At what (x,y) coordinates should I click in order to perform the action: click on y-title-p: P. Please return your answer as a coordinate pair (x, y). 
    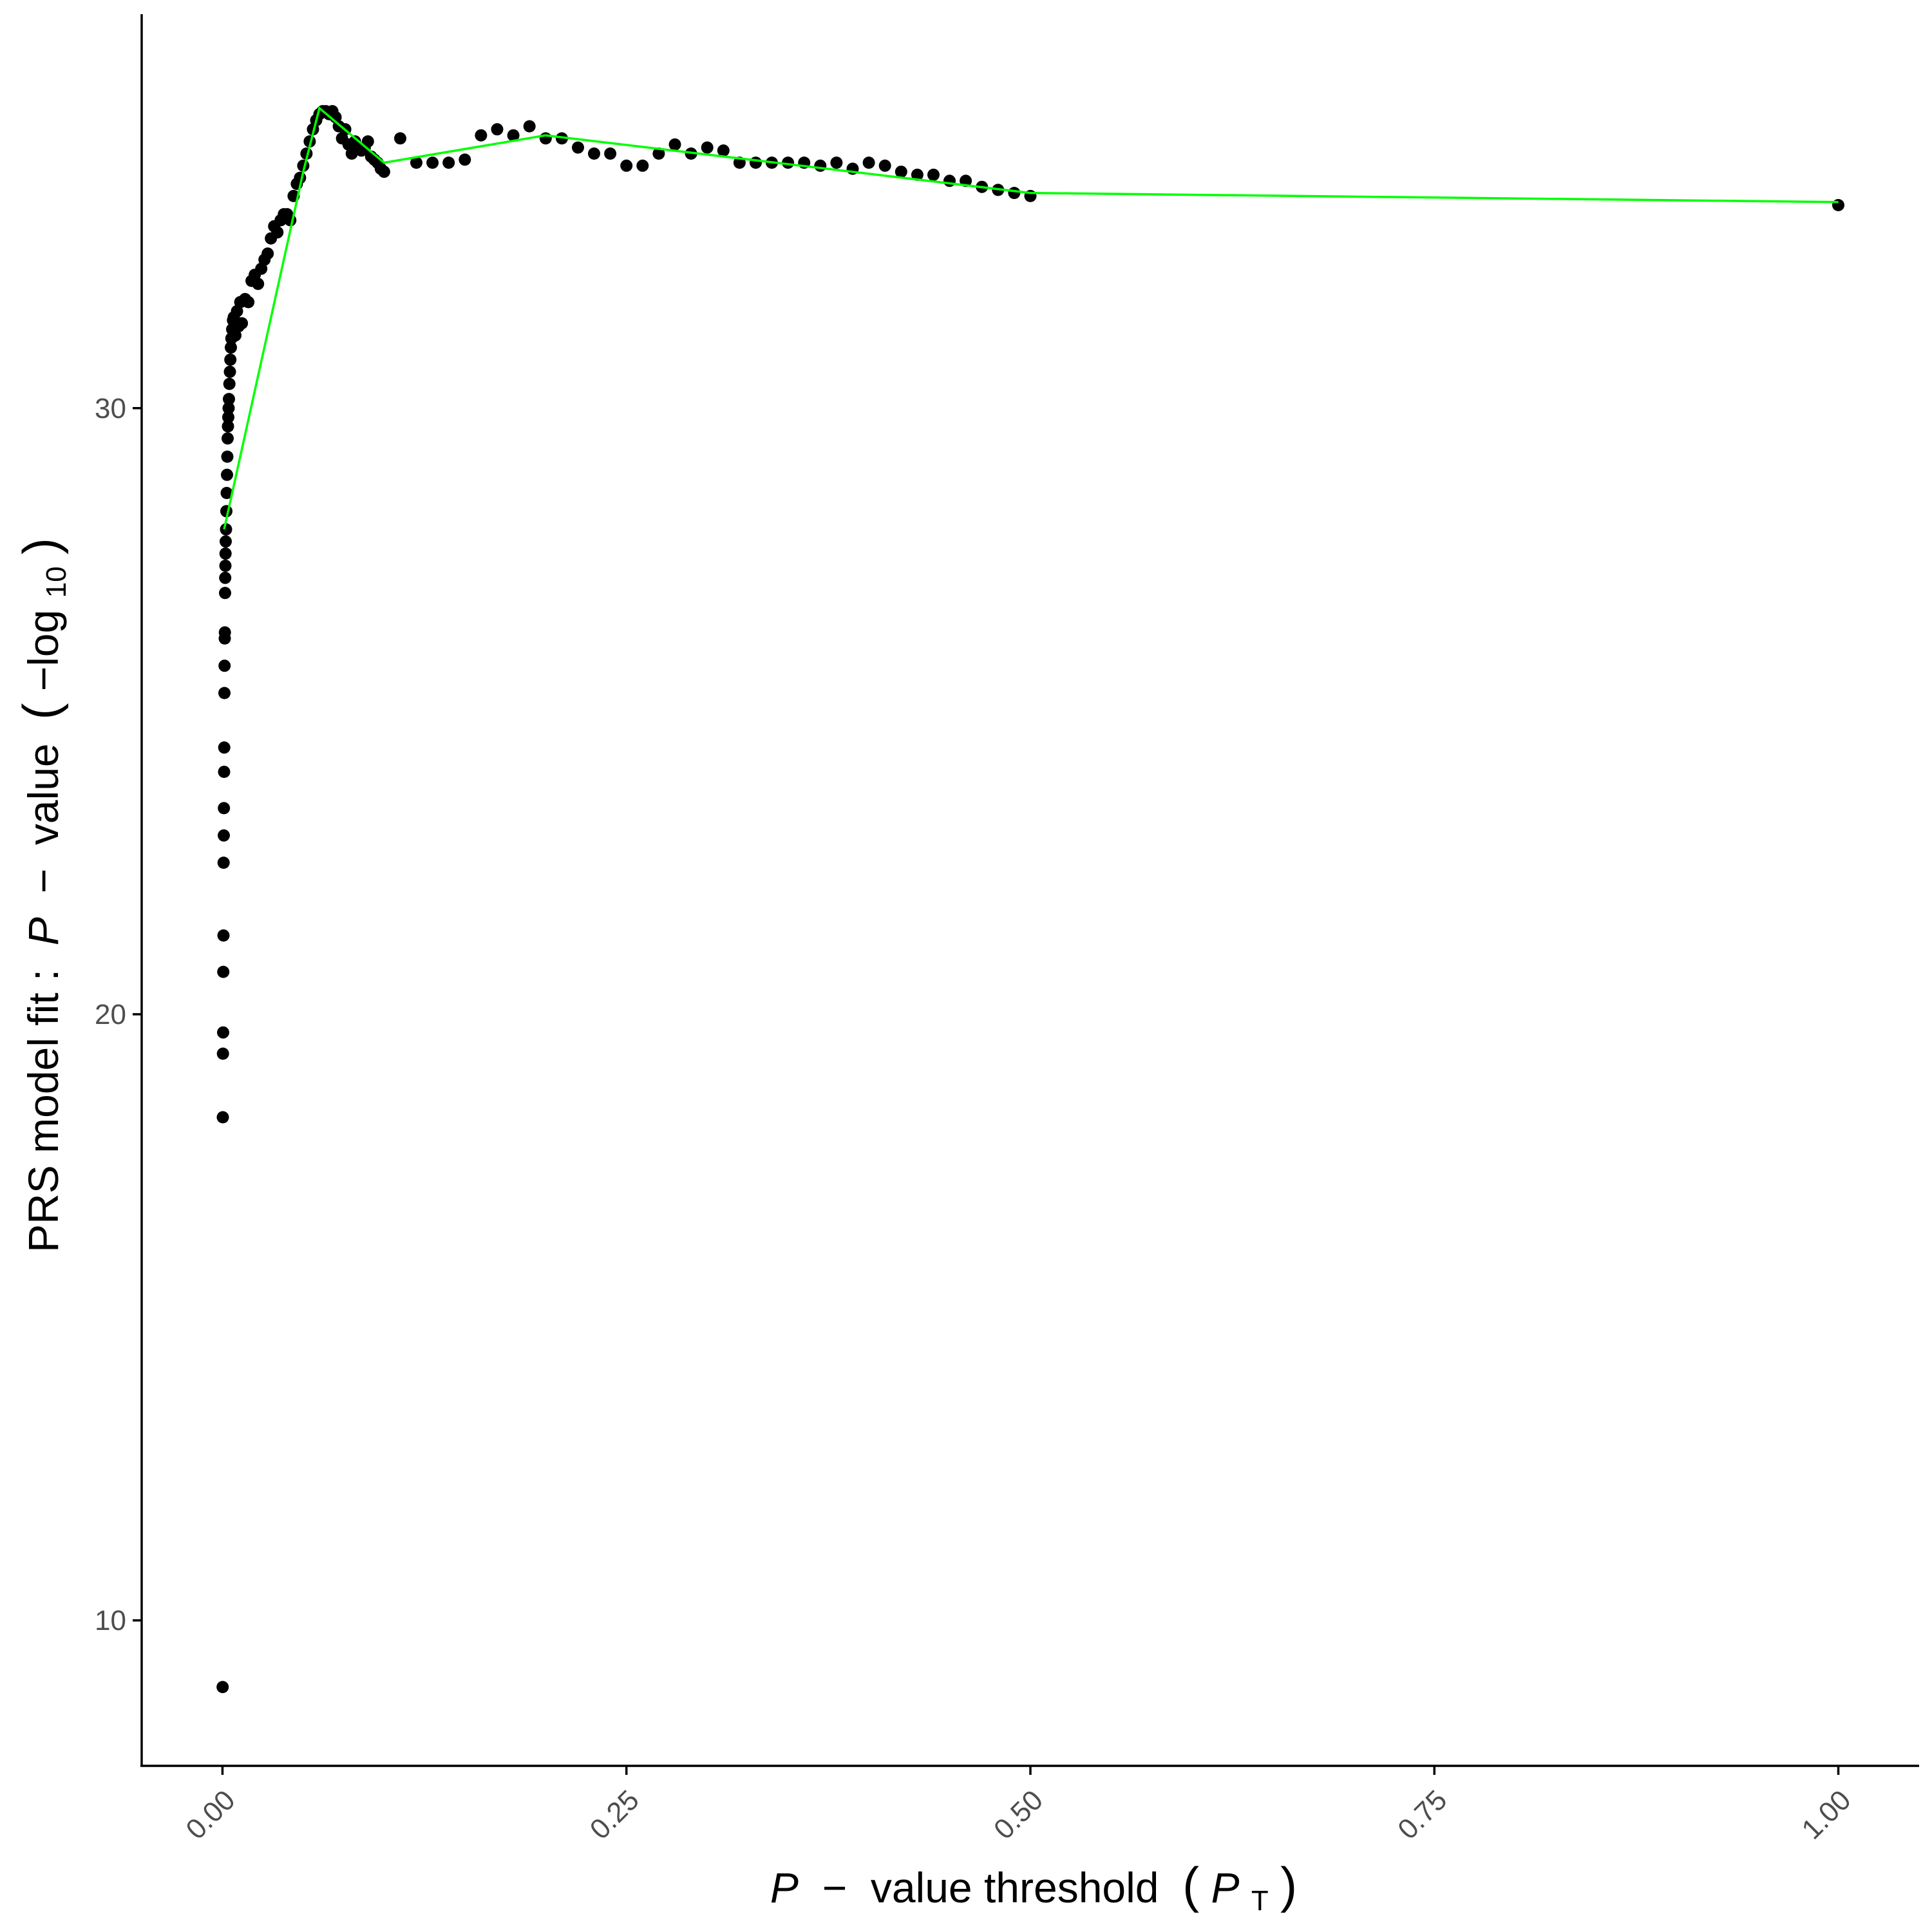
    Looking at the image, I should click on (43, 931).